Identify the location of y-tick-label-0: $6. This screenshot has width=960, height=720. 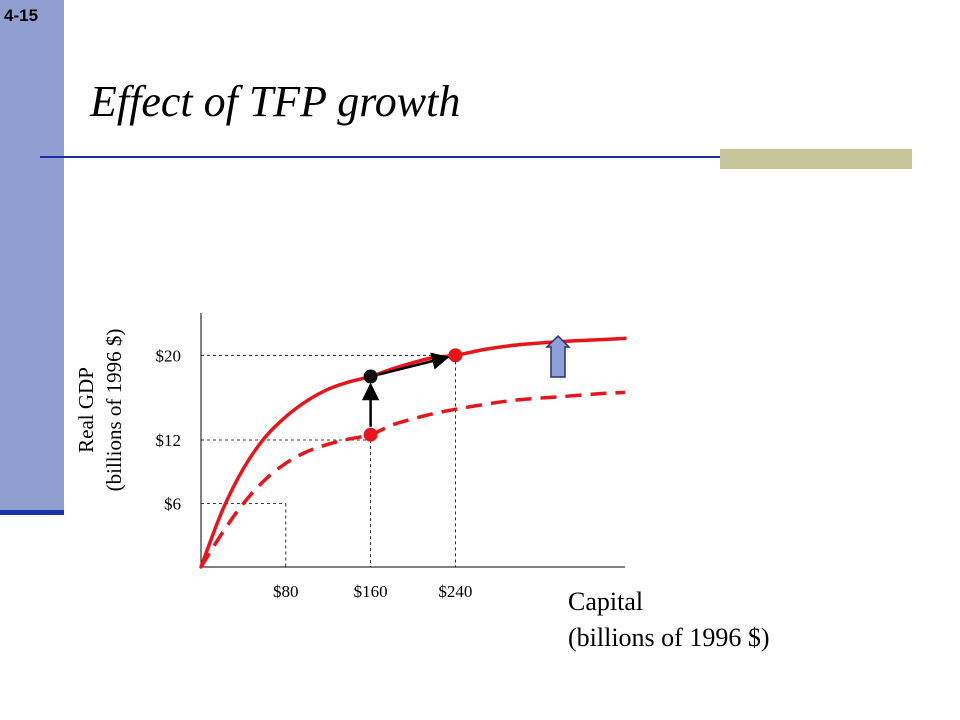
(172, 504).